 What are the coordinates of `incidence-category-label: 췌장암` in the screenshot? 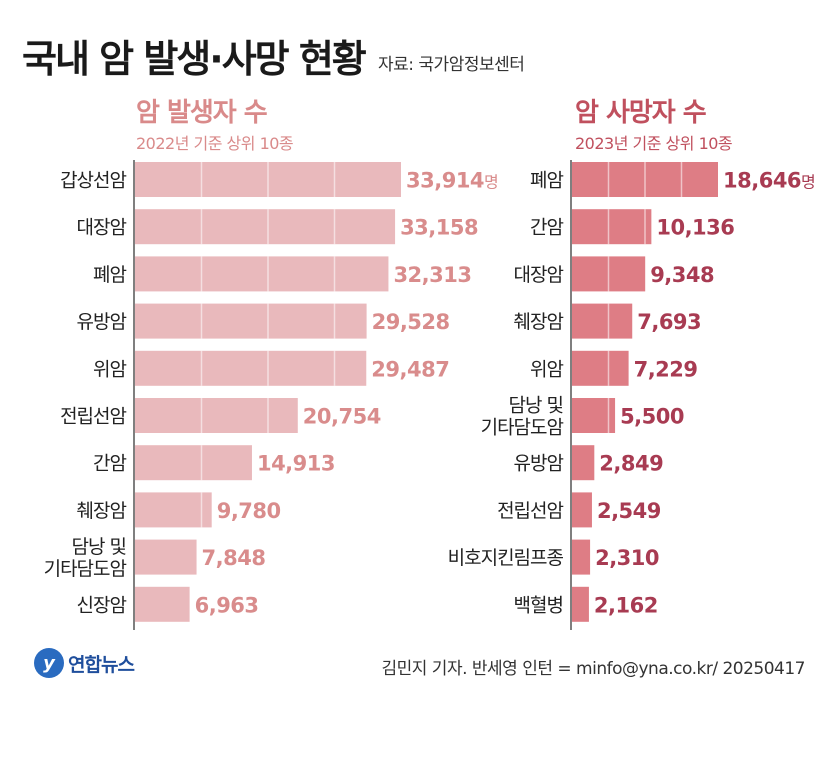 It's located at (102, 511).